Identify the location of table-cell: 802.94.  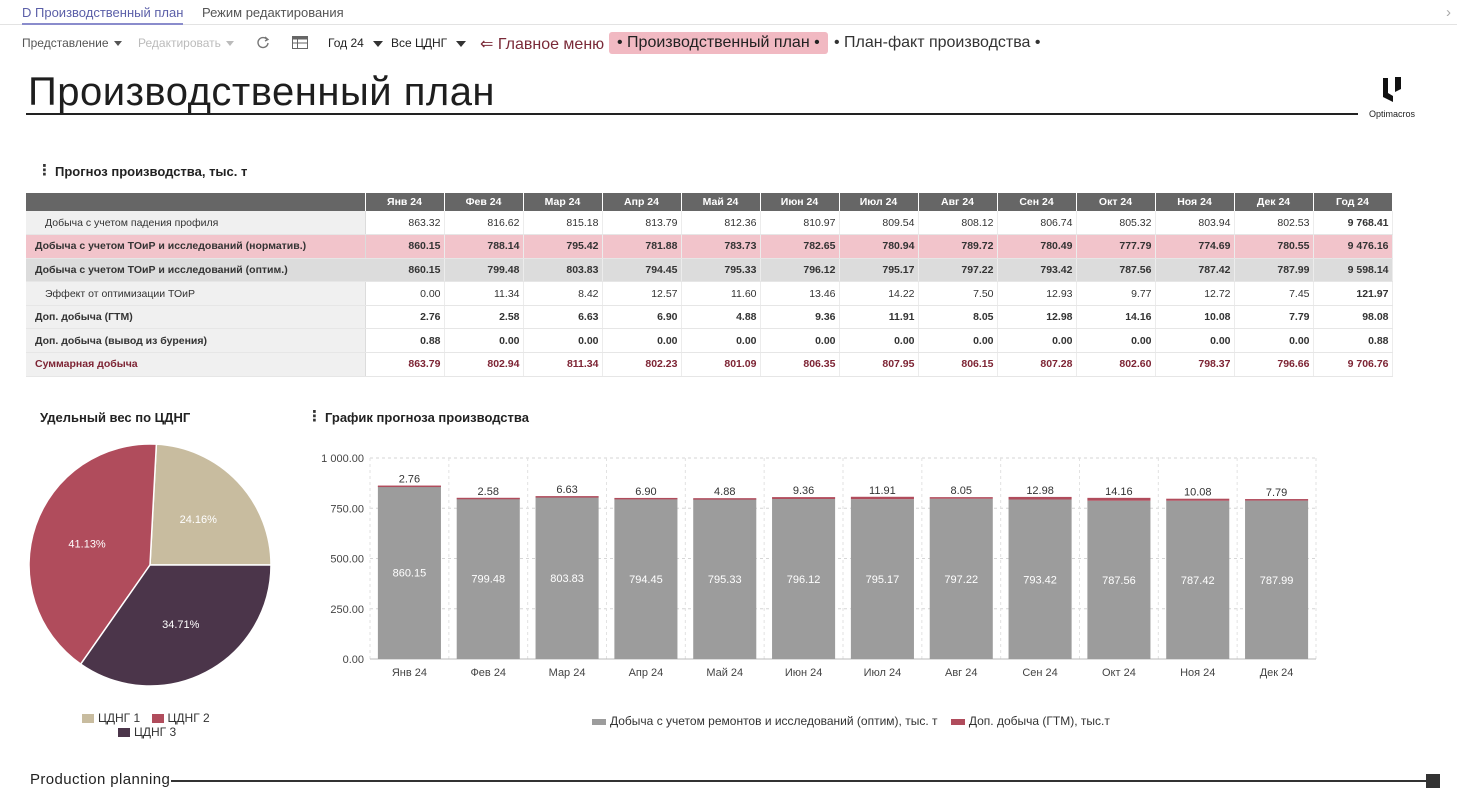
(484, 364).